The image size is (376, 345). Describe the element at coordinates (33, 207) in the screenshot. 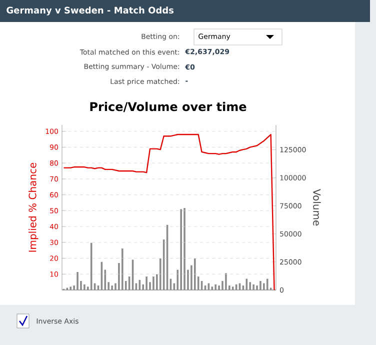

I see `y-axis-title: Implied % Chance` at that location.